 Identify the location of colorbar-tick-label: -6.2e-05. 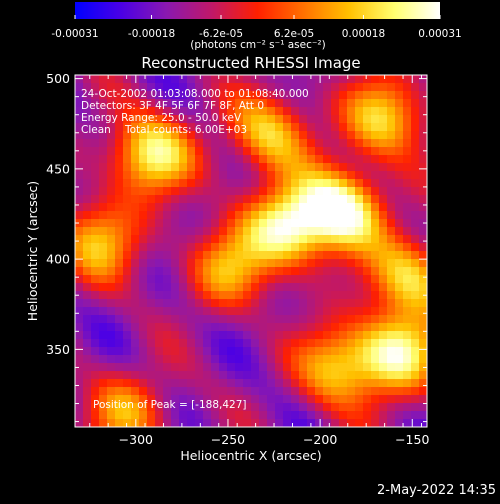
(221, 34).